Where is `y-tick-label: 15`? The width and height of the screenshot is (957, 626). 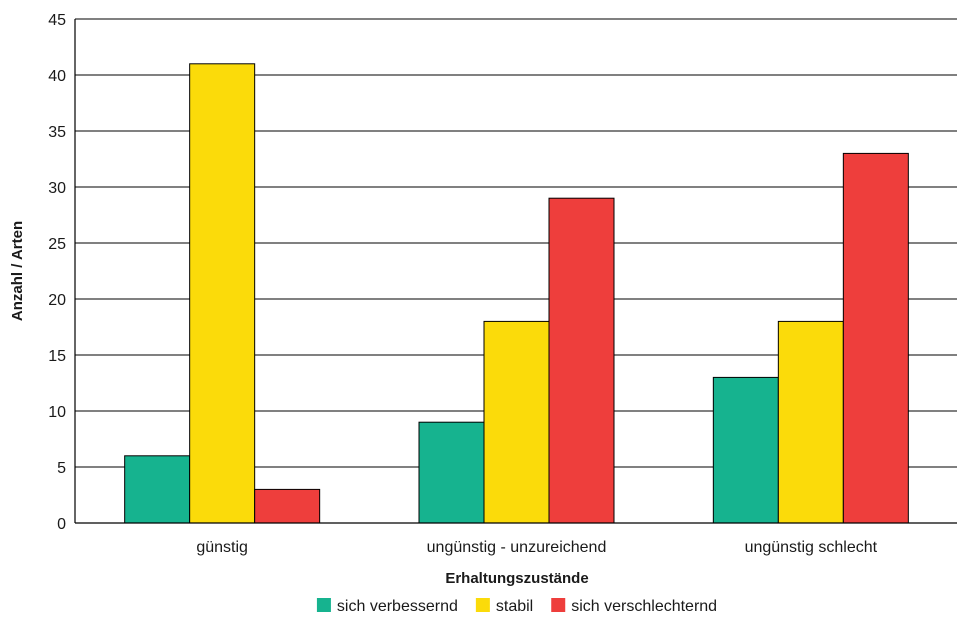
y-tick-label: 15 is located at coordinates (57, 356).